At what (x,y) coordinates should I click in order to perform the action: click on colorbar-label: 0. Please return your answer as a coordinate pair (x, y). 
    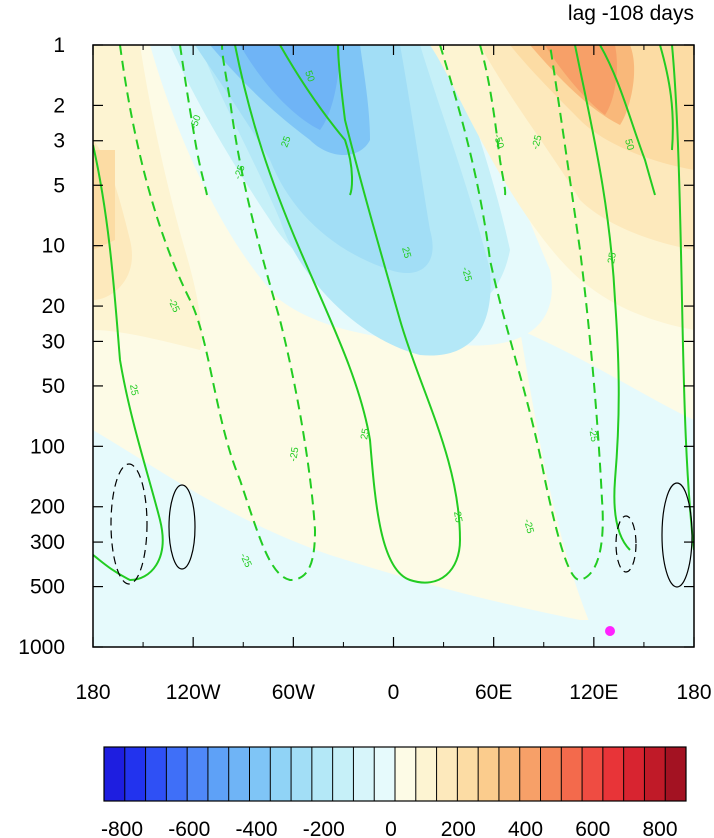
    Looking at the image, I should click on (391, 828).